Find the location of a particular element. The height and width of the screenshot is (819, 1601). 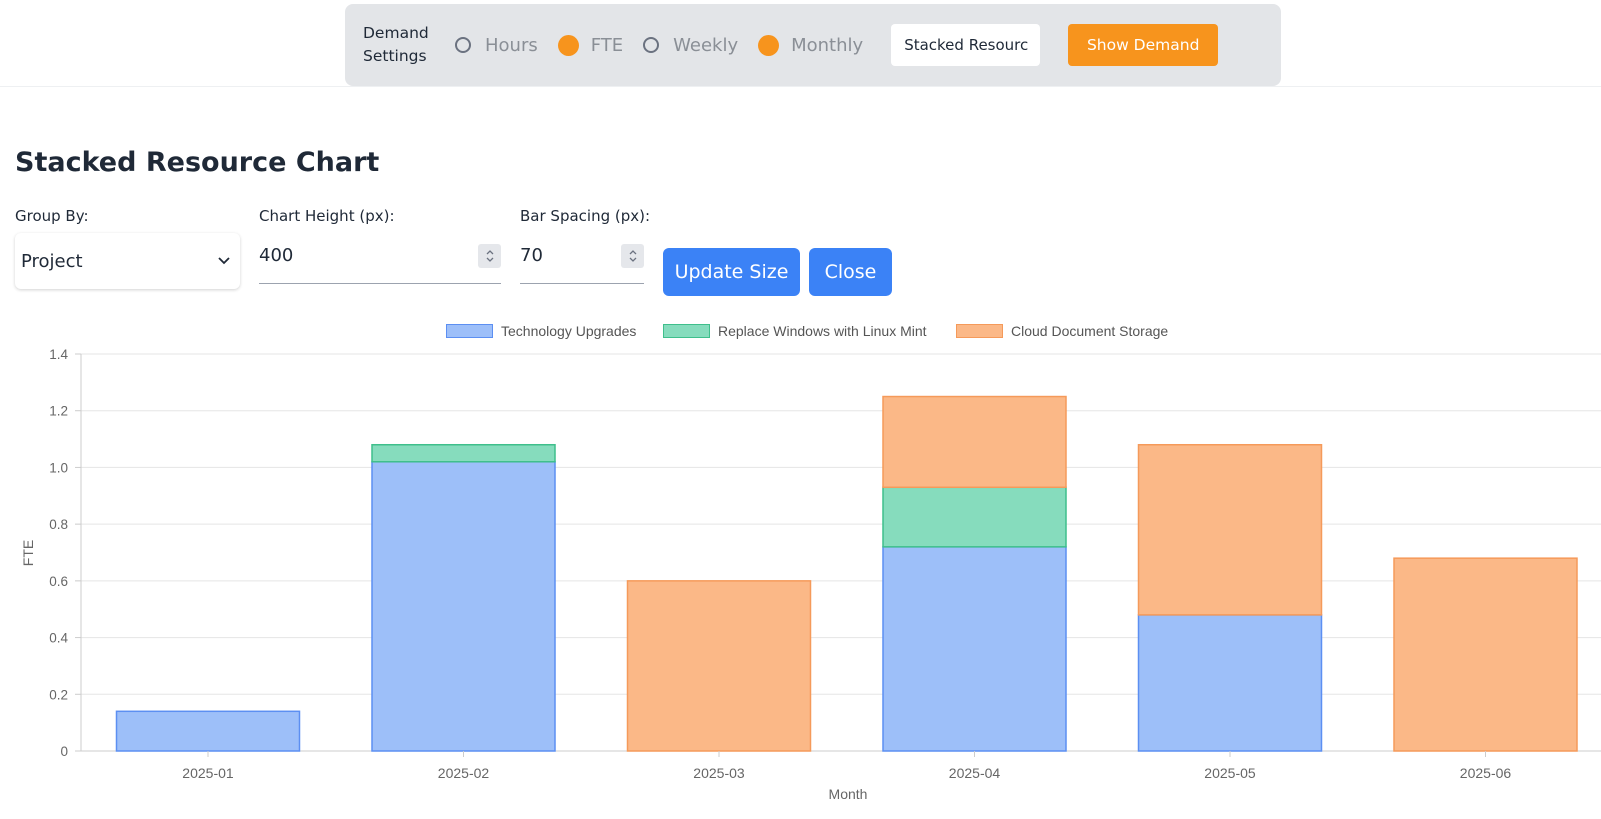

chart-height-value: 400 is located at coordinates (276, 255).